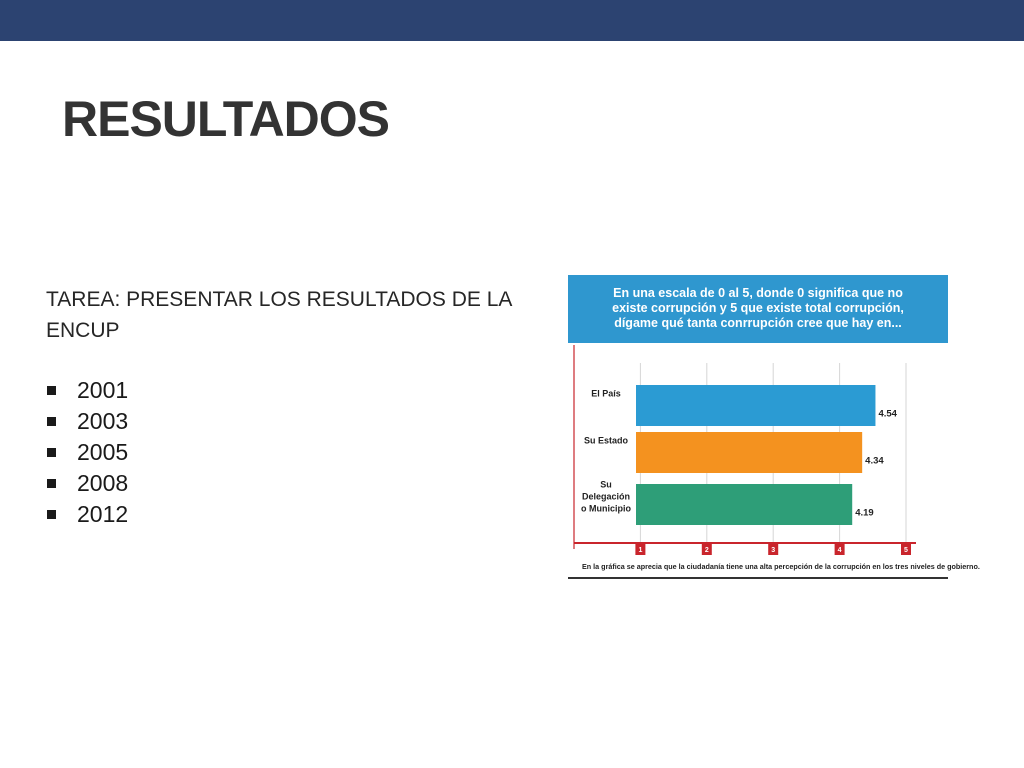 This screenshot has width=1024, height=768. Describe the element at coordinates (606, 441) in the screenshot. I see `category-label: Su Estado` at that location.